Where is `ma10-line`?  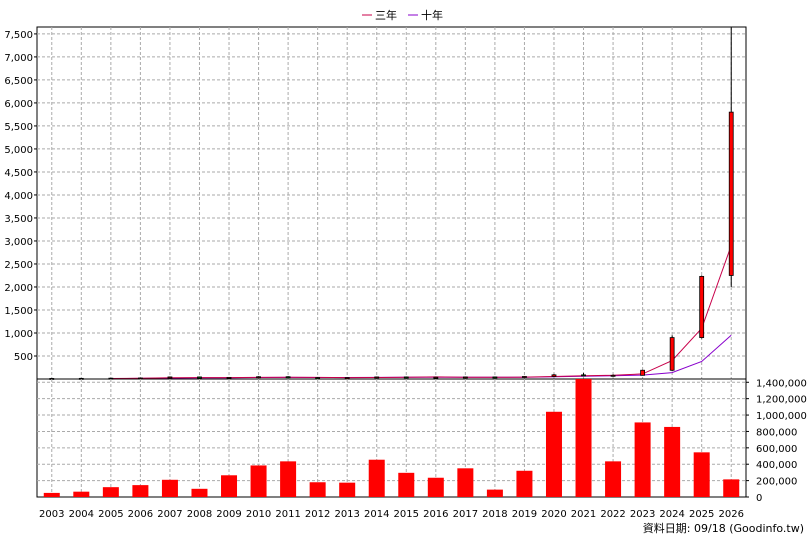 ma10-line is located at coordinates (421, 357).